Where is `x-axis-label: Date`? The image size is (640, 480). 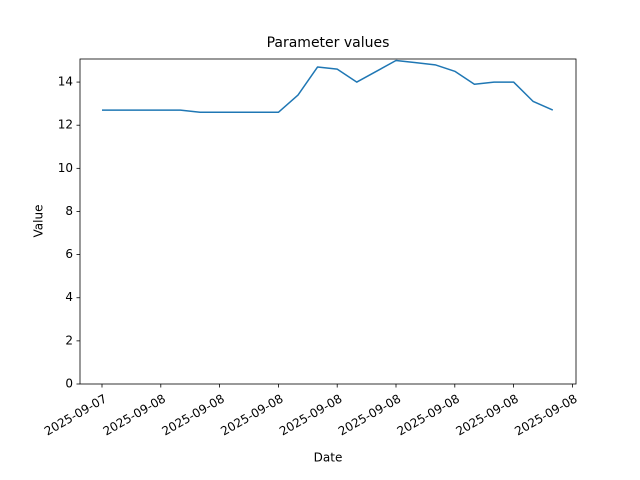
x-axis-label: Date is located at coordinates (328, 458).